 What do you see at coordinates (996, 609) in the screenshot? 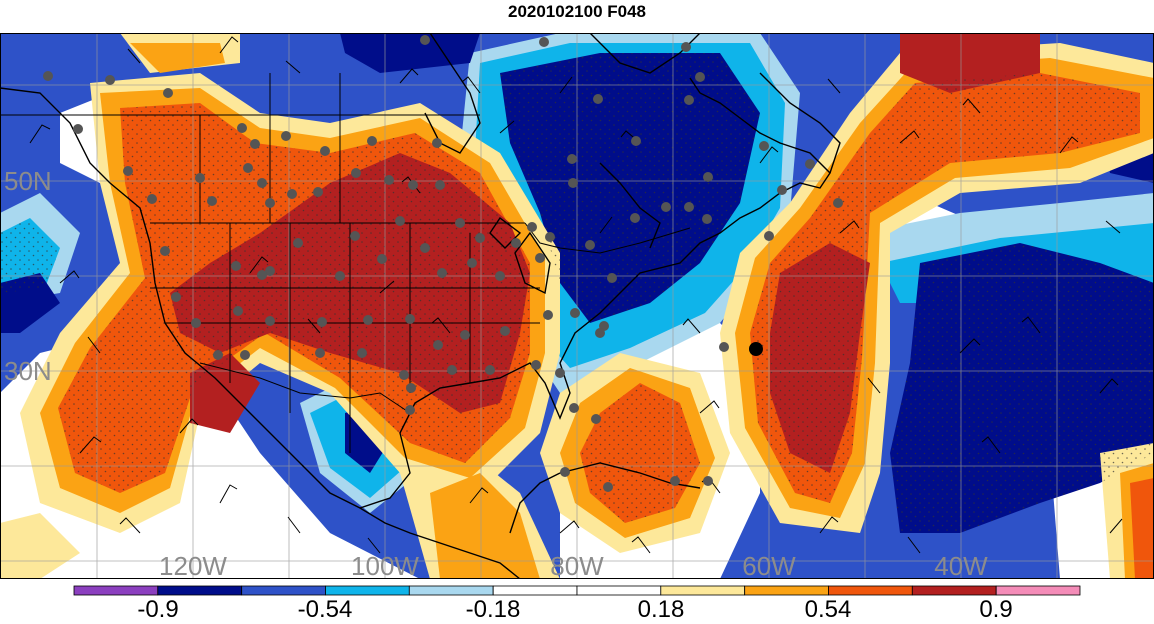
I see `colorbar-label-0.9: 0.9` at bounding box center [996, 609].